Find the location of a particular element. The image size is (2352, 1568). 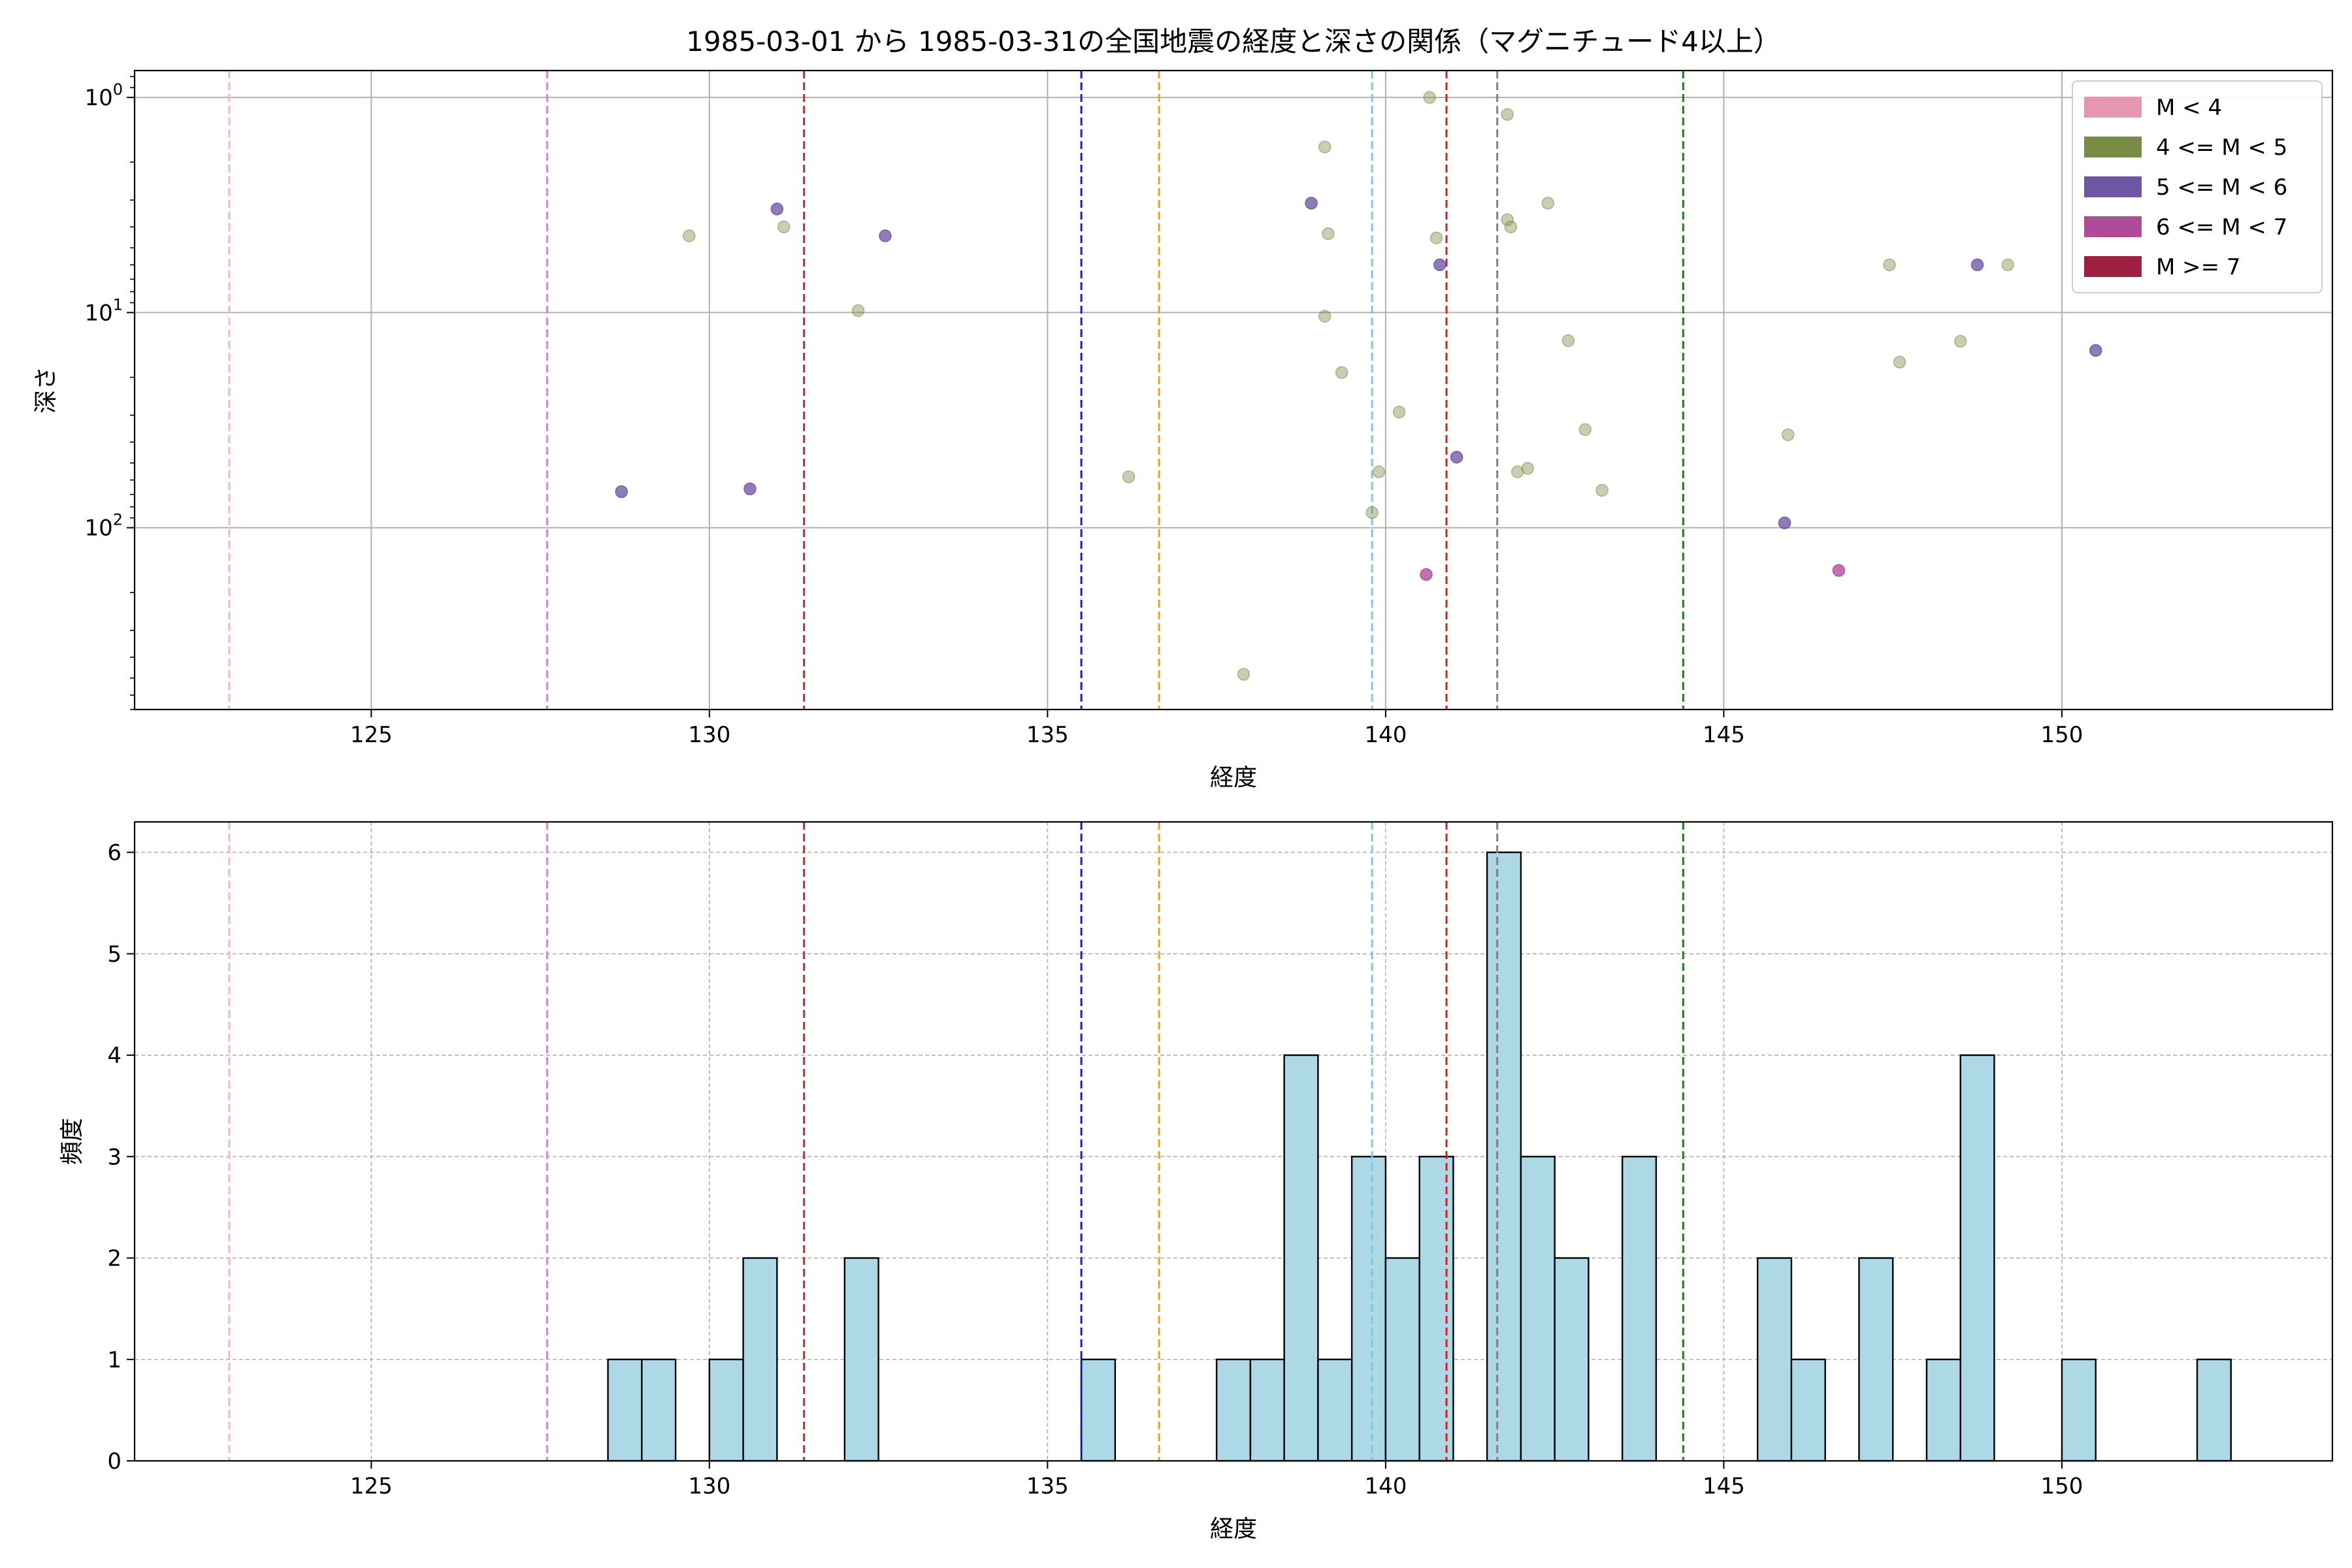

legend-label: M >= 7 is located at coordinates (2198, 267).